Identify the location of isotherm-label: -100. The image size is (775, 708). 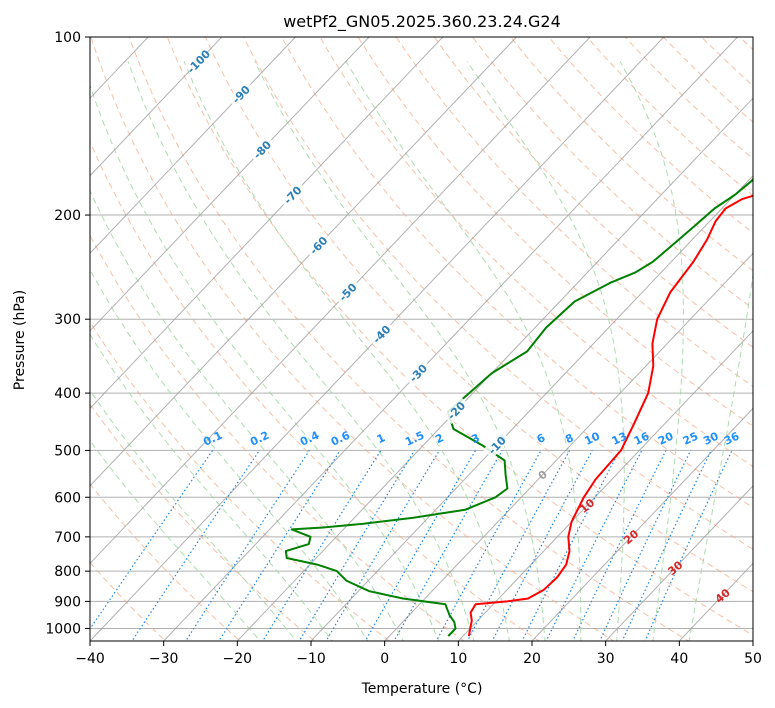
(199, 61).